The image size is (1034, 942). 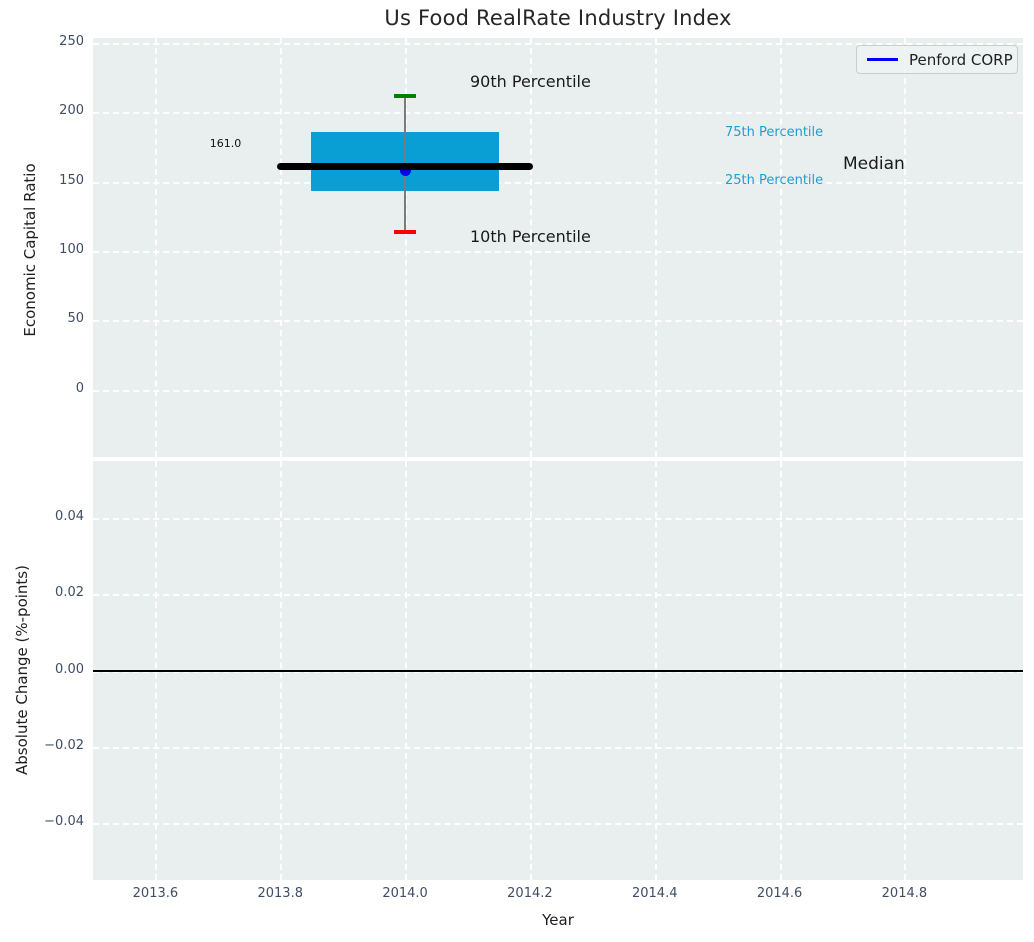 What do you see at coordinates (774, 180) in the screenshot?
I see `annotation-25th-percentile: 25th Percentile` at bounding box center [774, 180].